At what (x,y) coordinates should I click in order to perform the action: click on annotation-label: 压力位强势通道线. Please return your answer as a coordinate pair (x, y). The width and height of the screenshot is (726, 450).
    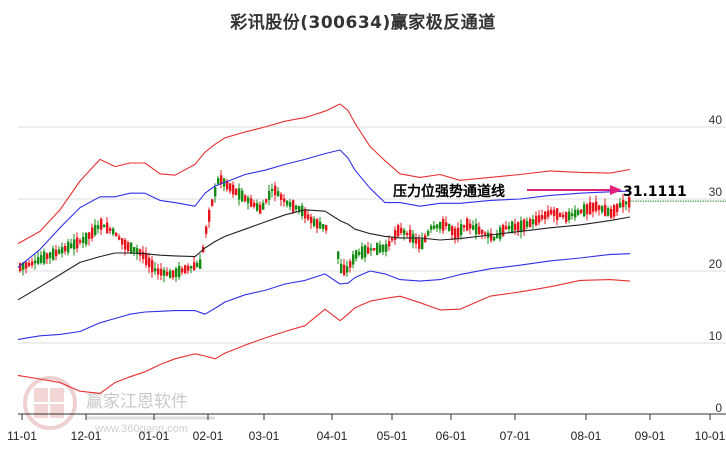
    Looking at the image, I should click on (449, 191).